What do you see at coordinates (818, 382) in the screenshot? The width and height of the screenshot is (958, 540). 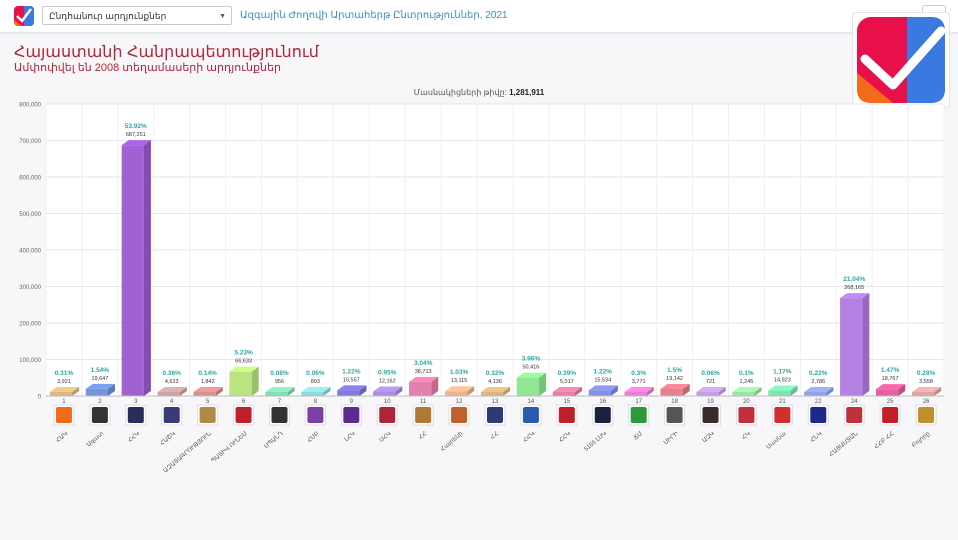 I see `bar-value-label: 2,786` at bounding box center [818, 382].